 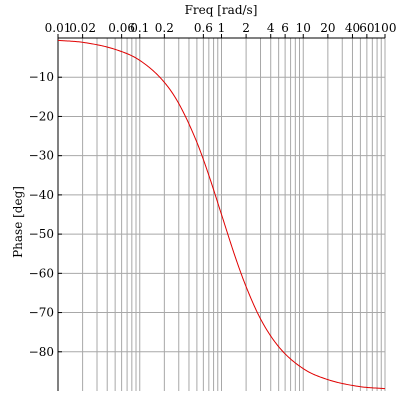 I want to click on x-tick-label: 0.06, so click(x=121, y=28).